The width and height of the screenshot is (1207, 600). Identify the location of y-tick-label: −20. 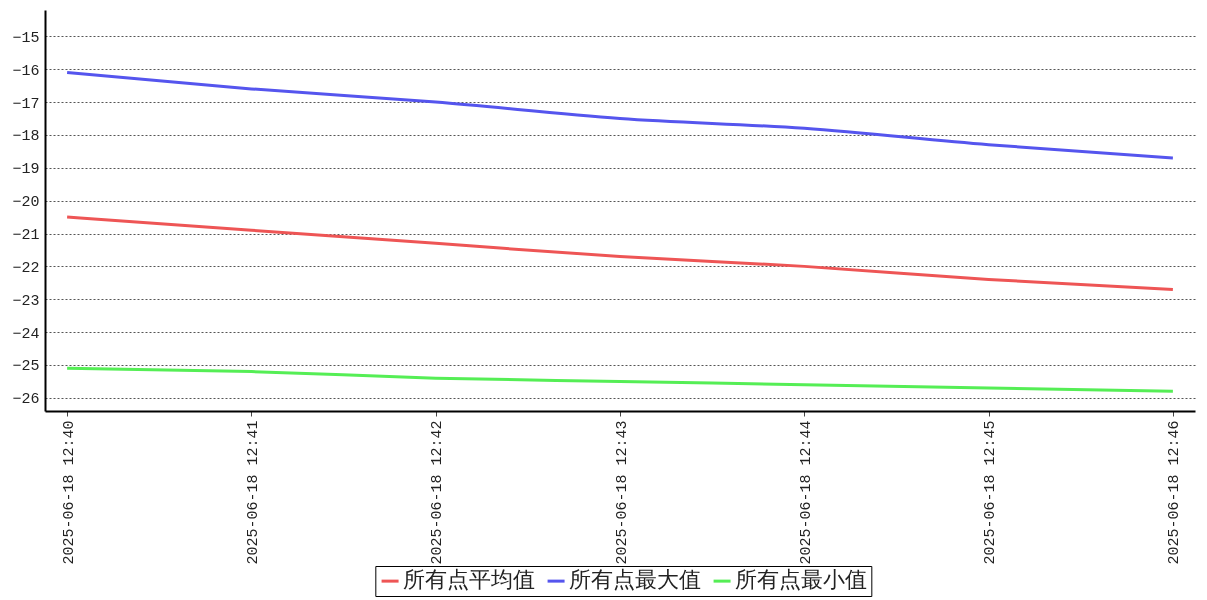
(26, 203).